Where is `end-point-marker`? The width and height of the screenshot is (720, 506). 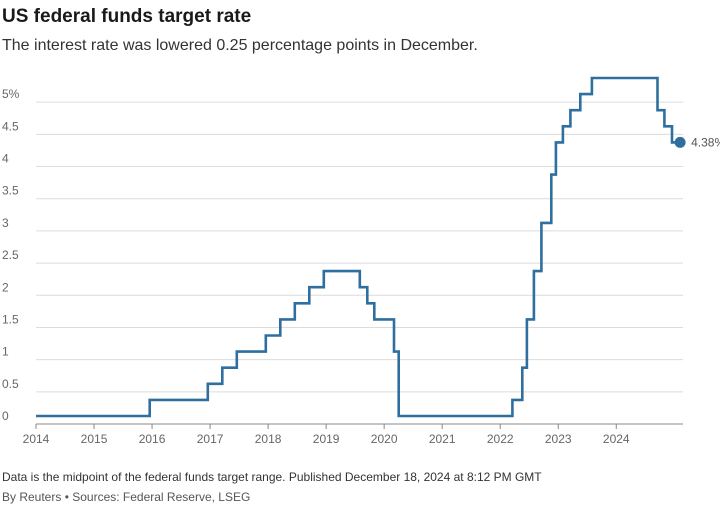 end-point-marker is located at coordinates (680, 142).